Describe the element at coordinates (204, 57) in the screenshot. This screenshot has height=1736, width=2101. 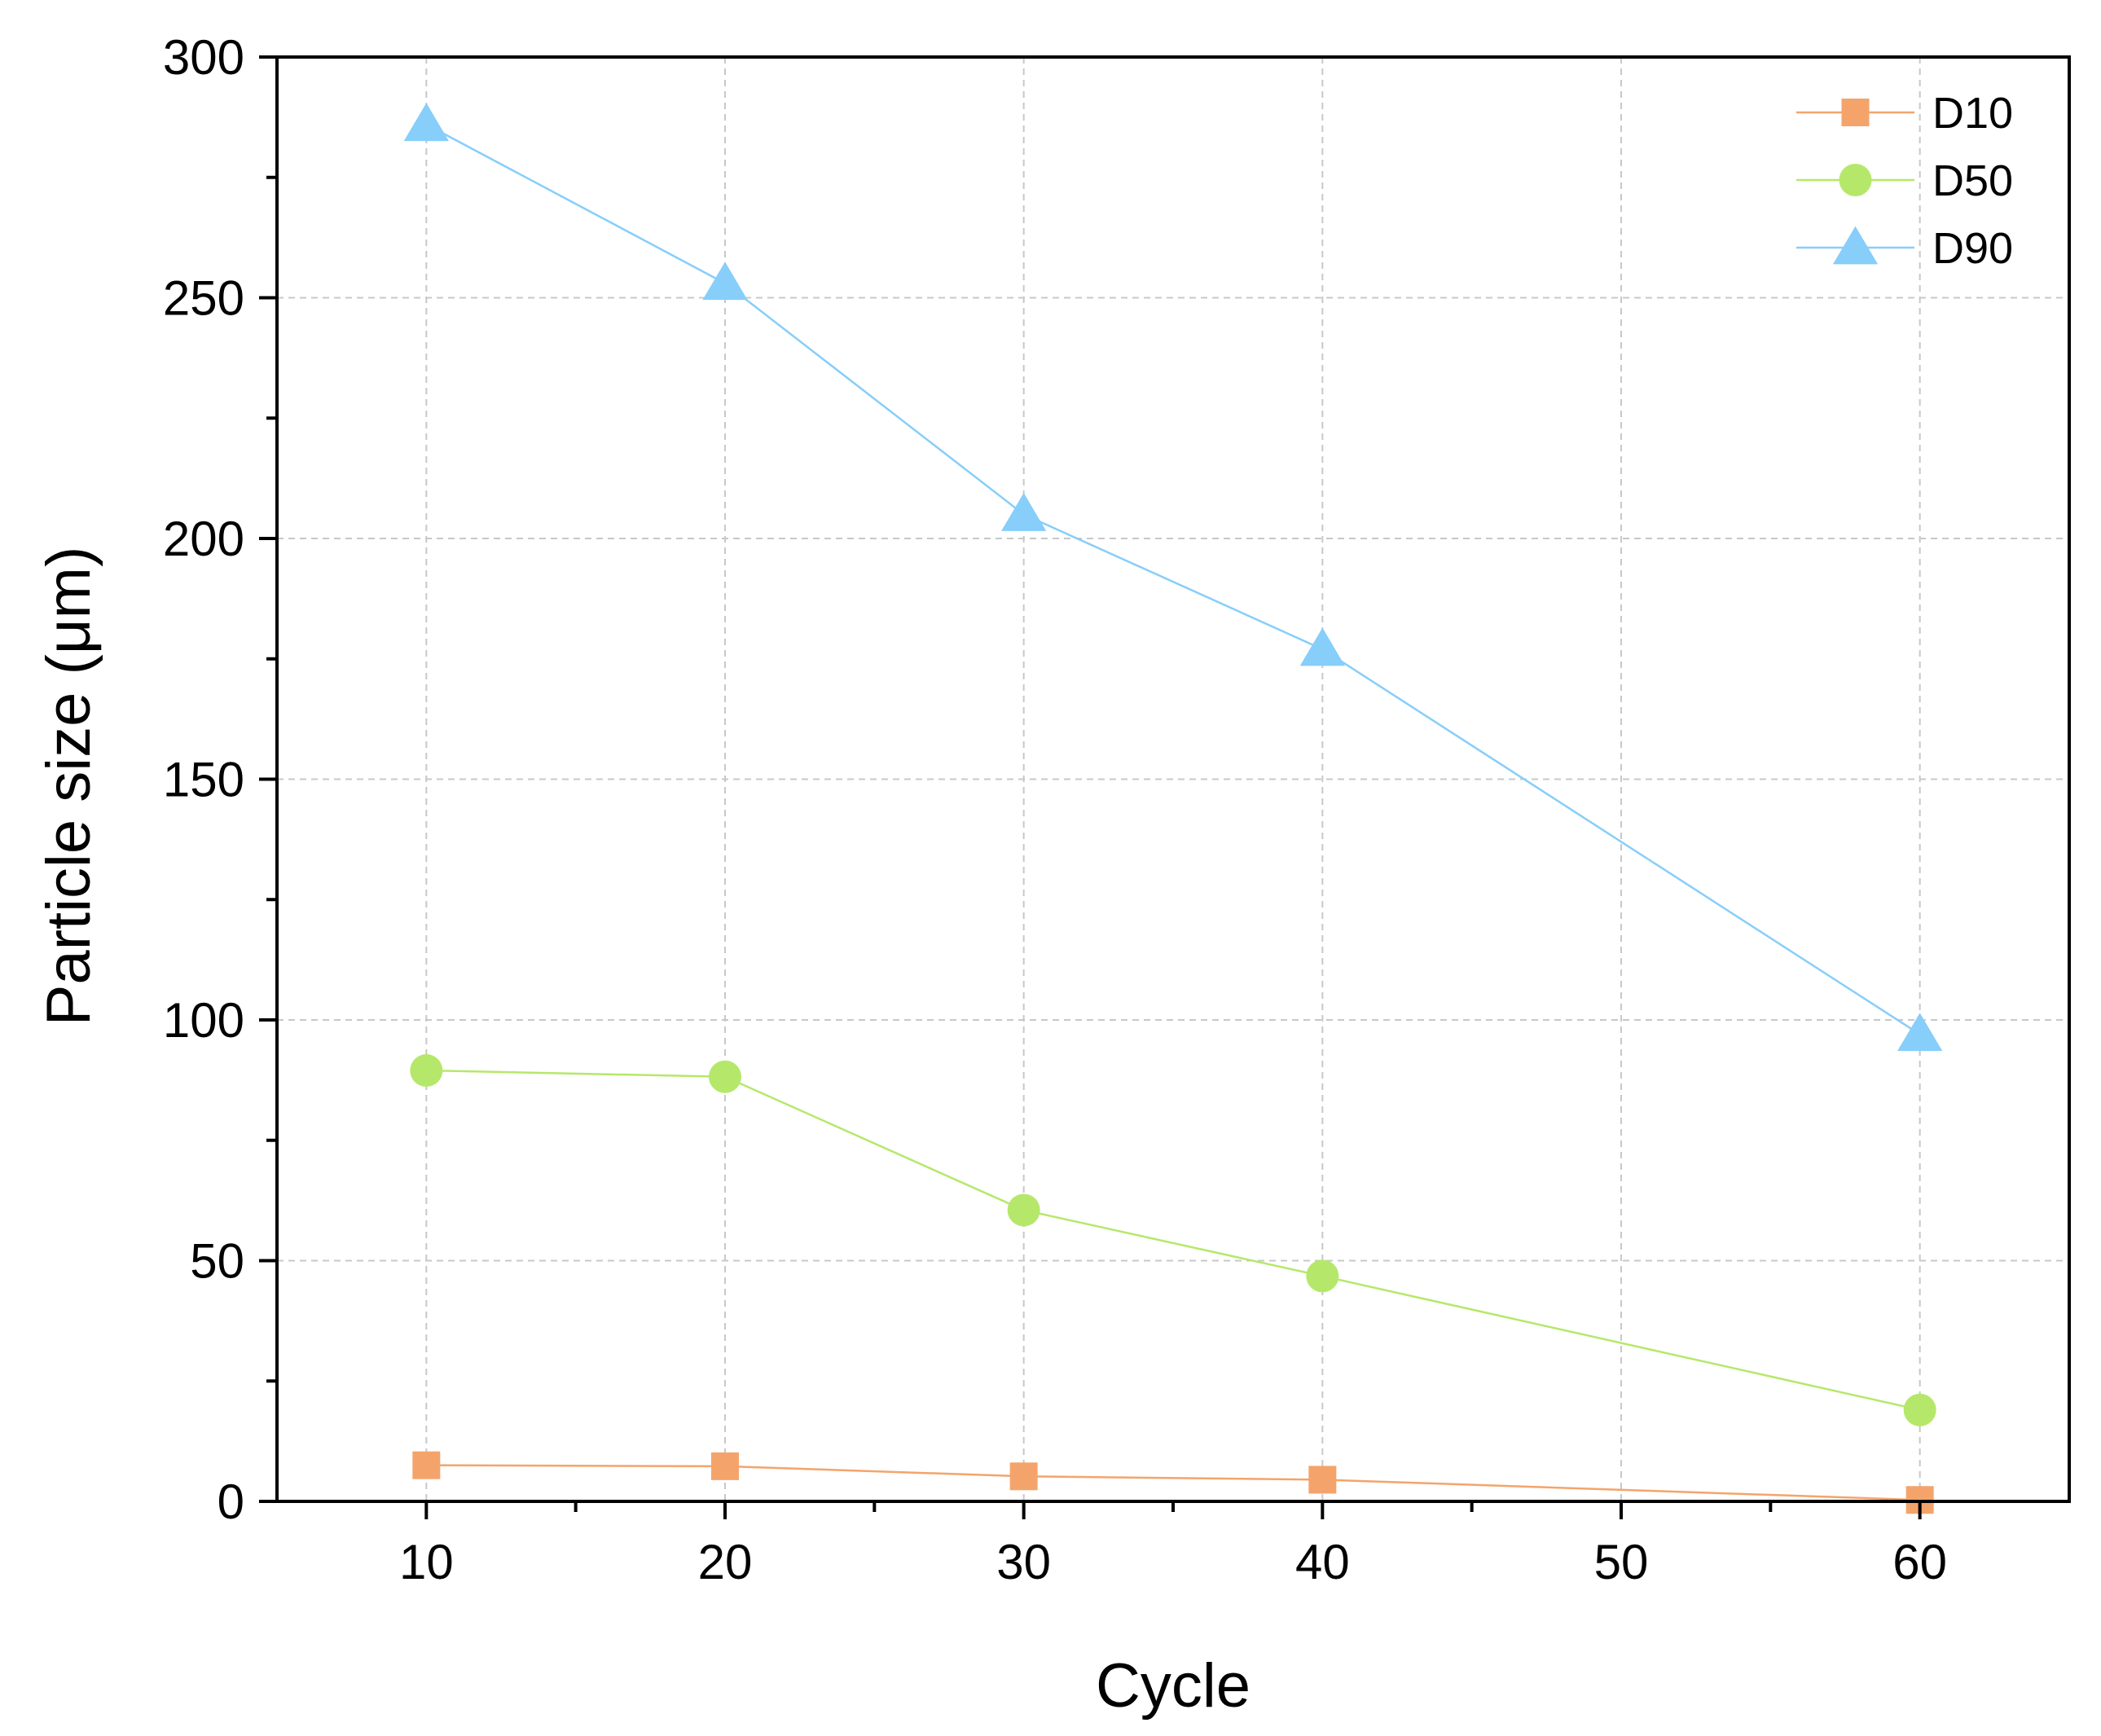
I see `y-tick-label: 300` at that location.